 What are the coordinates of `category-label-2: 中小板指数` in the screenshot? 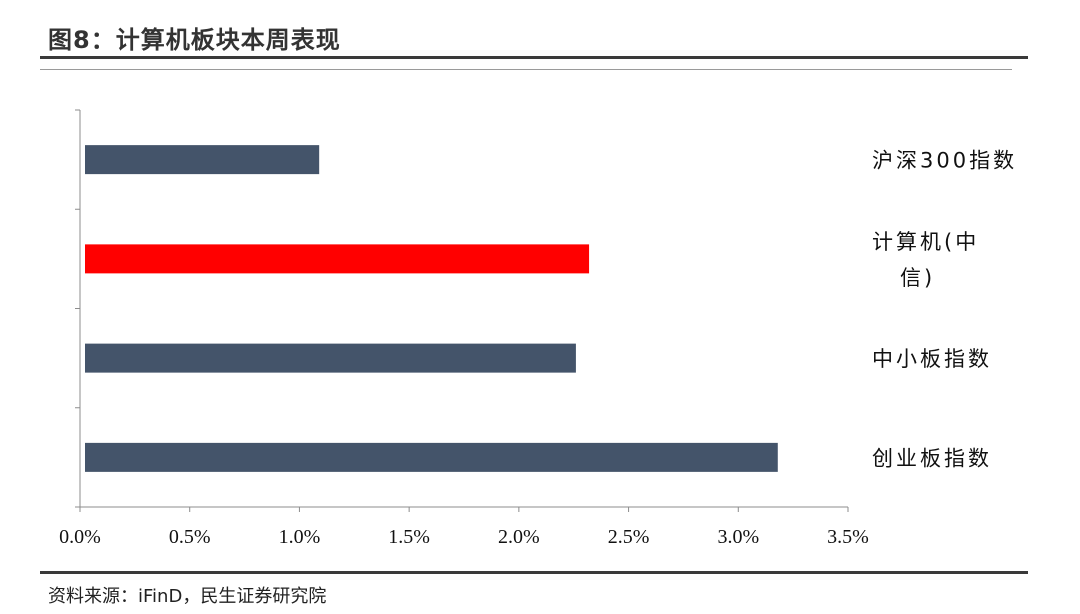 It's located at (932, 359).